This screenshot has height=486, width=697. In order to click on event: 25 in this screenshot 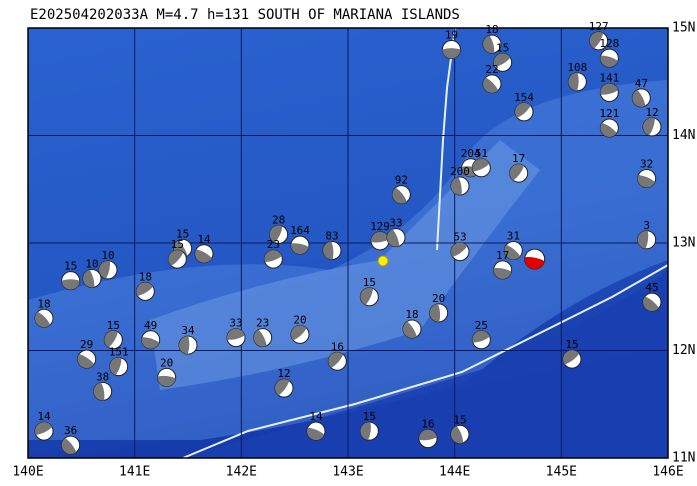, I will do `click(481, 334)`.